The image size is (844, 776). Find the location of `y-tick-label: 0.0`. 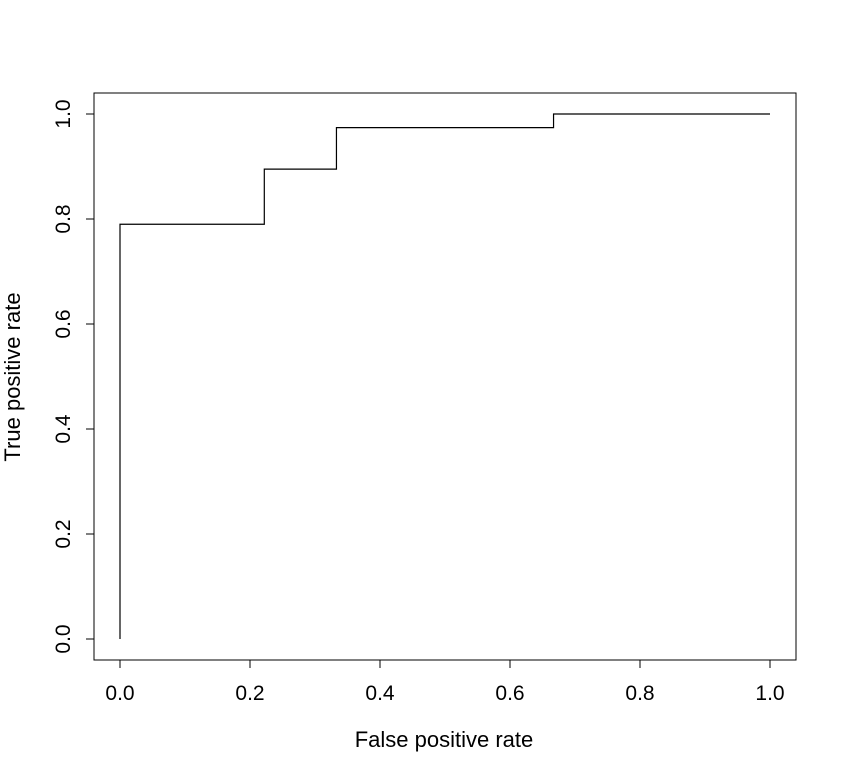

y-tick-label: 0.0 is located at coordinates (63, 638).